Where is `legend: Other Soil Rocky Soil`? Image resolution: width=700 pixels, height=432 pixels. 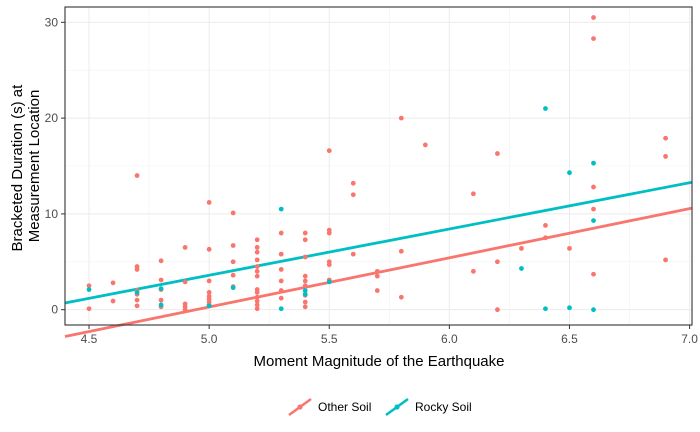 legend: Other Soil Rocky Soil is located at coordinates (380, 407).